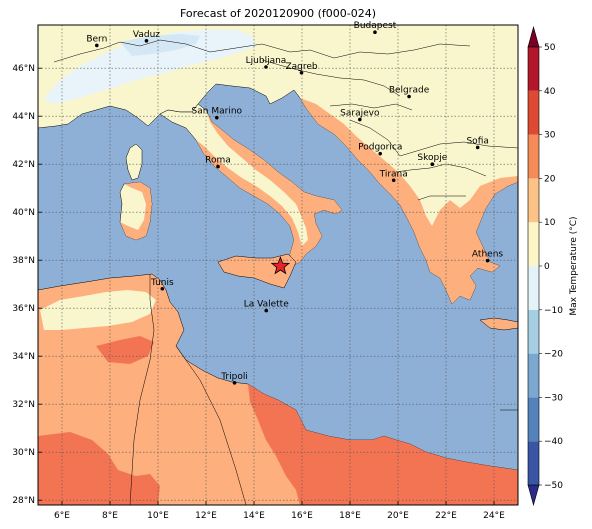 Image resolution: width=592 pixels, height=529 pixels. I want to click on sicily, so click(257, 271).